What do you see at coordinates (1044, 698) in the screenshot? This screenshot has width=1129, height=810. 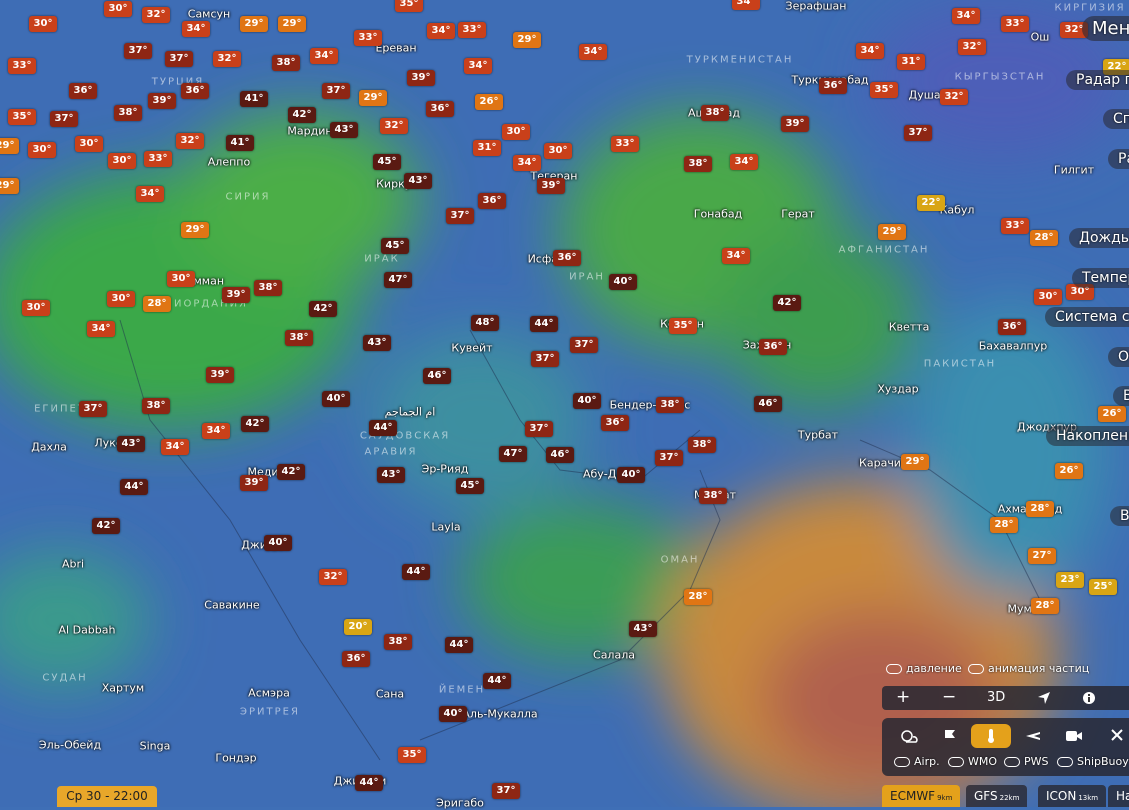 I see `locate-icon` at bounding box center [1044, 698].